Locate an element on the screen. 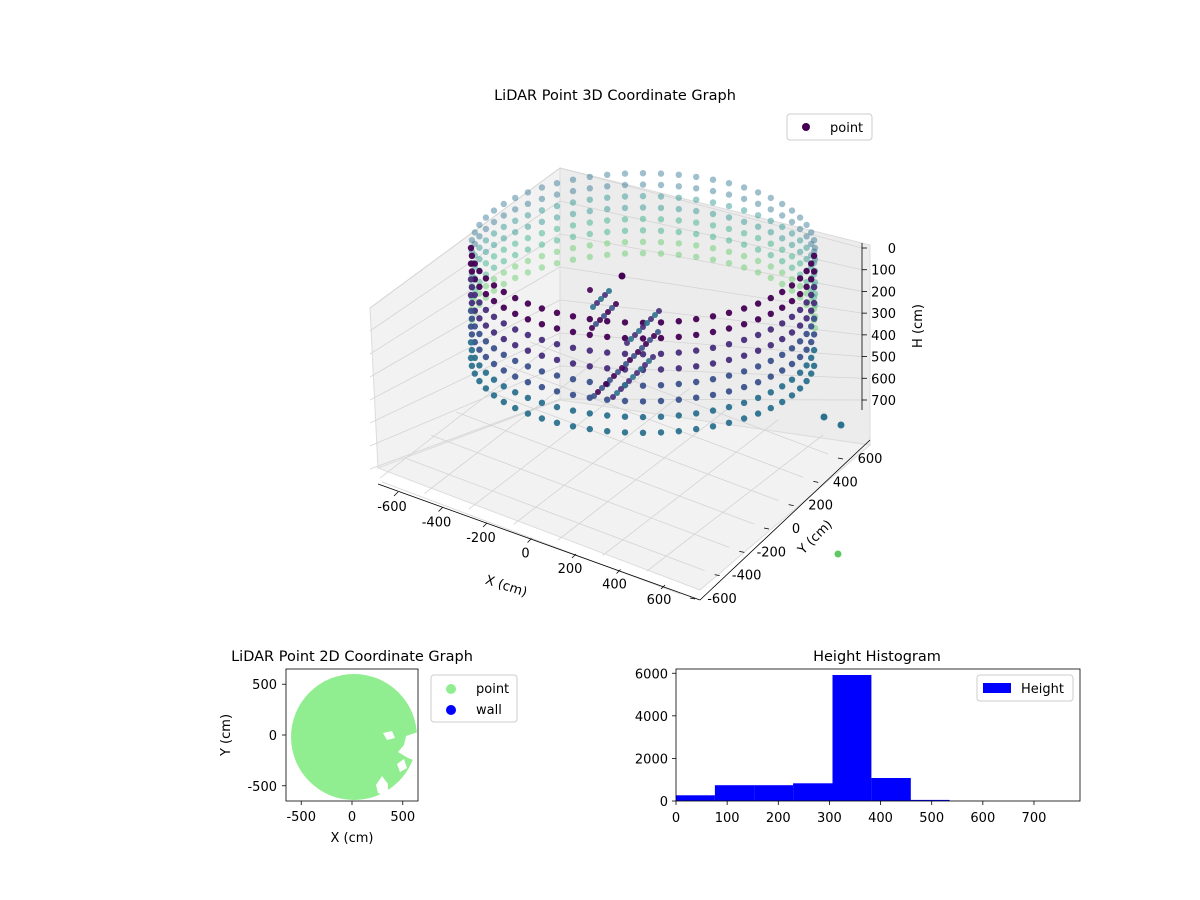 Image resolution: width=1200 pixels, height=900 pixels. legend-3d: point is located at coordinates (829, 127).